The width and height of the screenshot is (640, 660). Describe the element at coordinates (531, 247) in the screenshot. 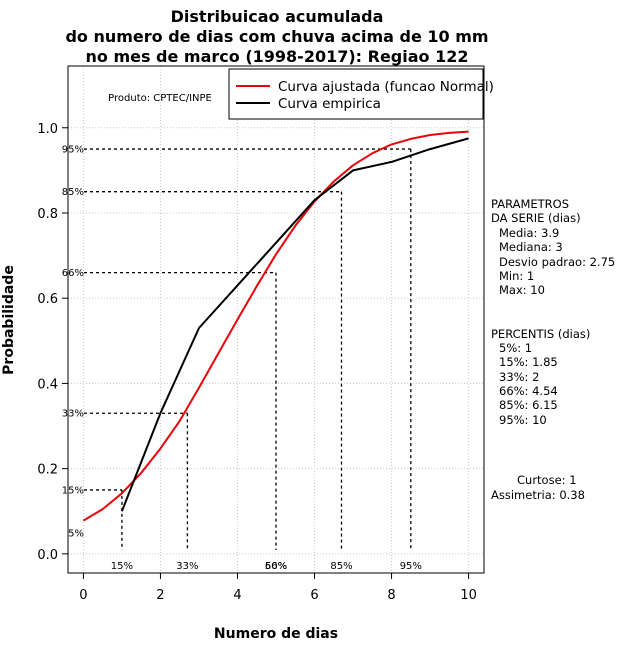

I see `param-mediana: Mediana: 3` at that location.